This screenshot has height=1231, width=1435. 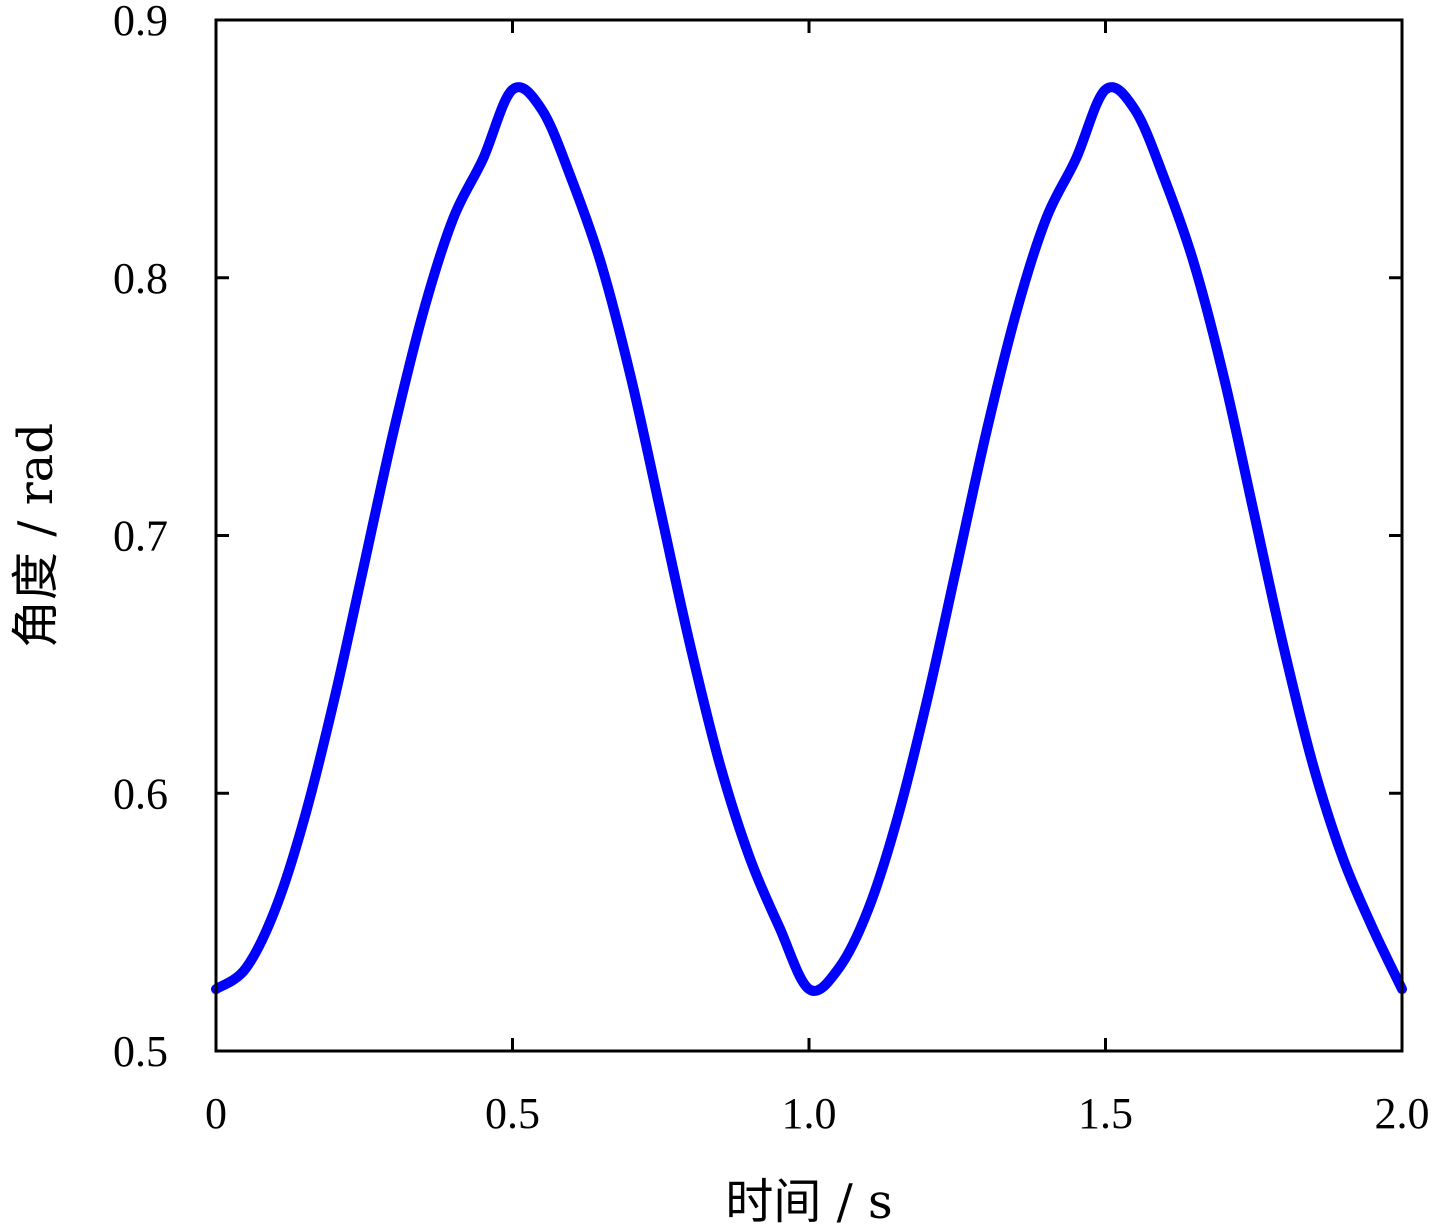 I want to click on x-tick-label: 1.0, so click(x=809, y=1113).